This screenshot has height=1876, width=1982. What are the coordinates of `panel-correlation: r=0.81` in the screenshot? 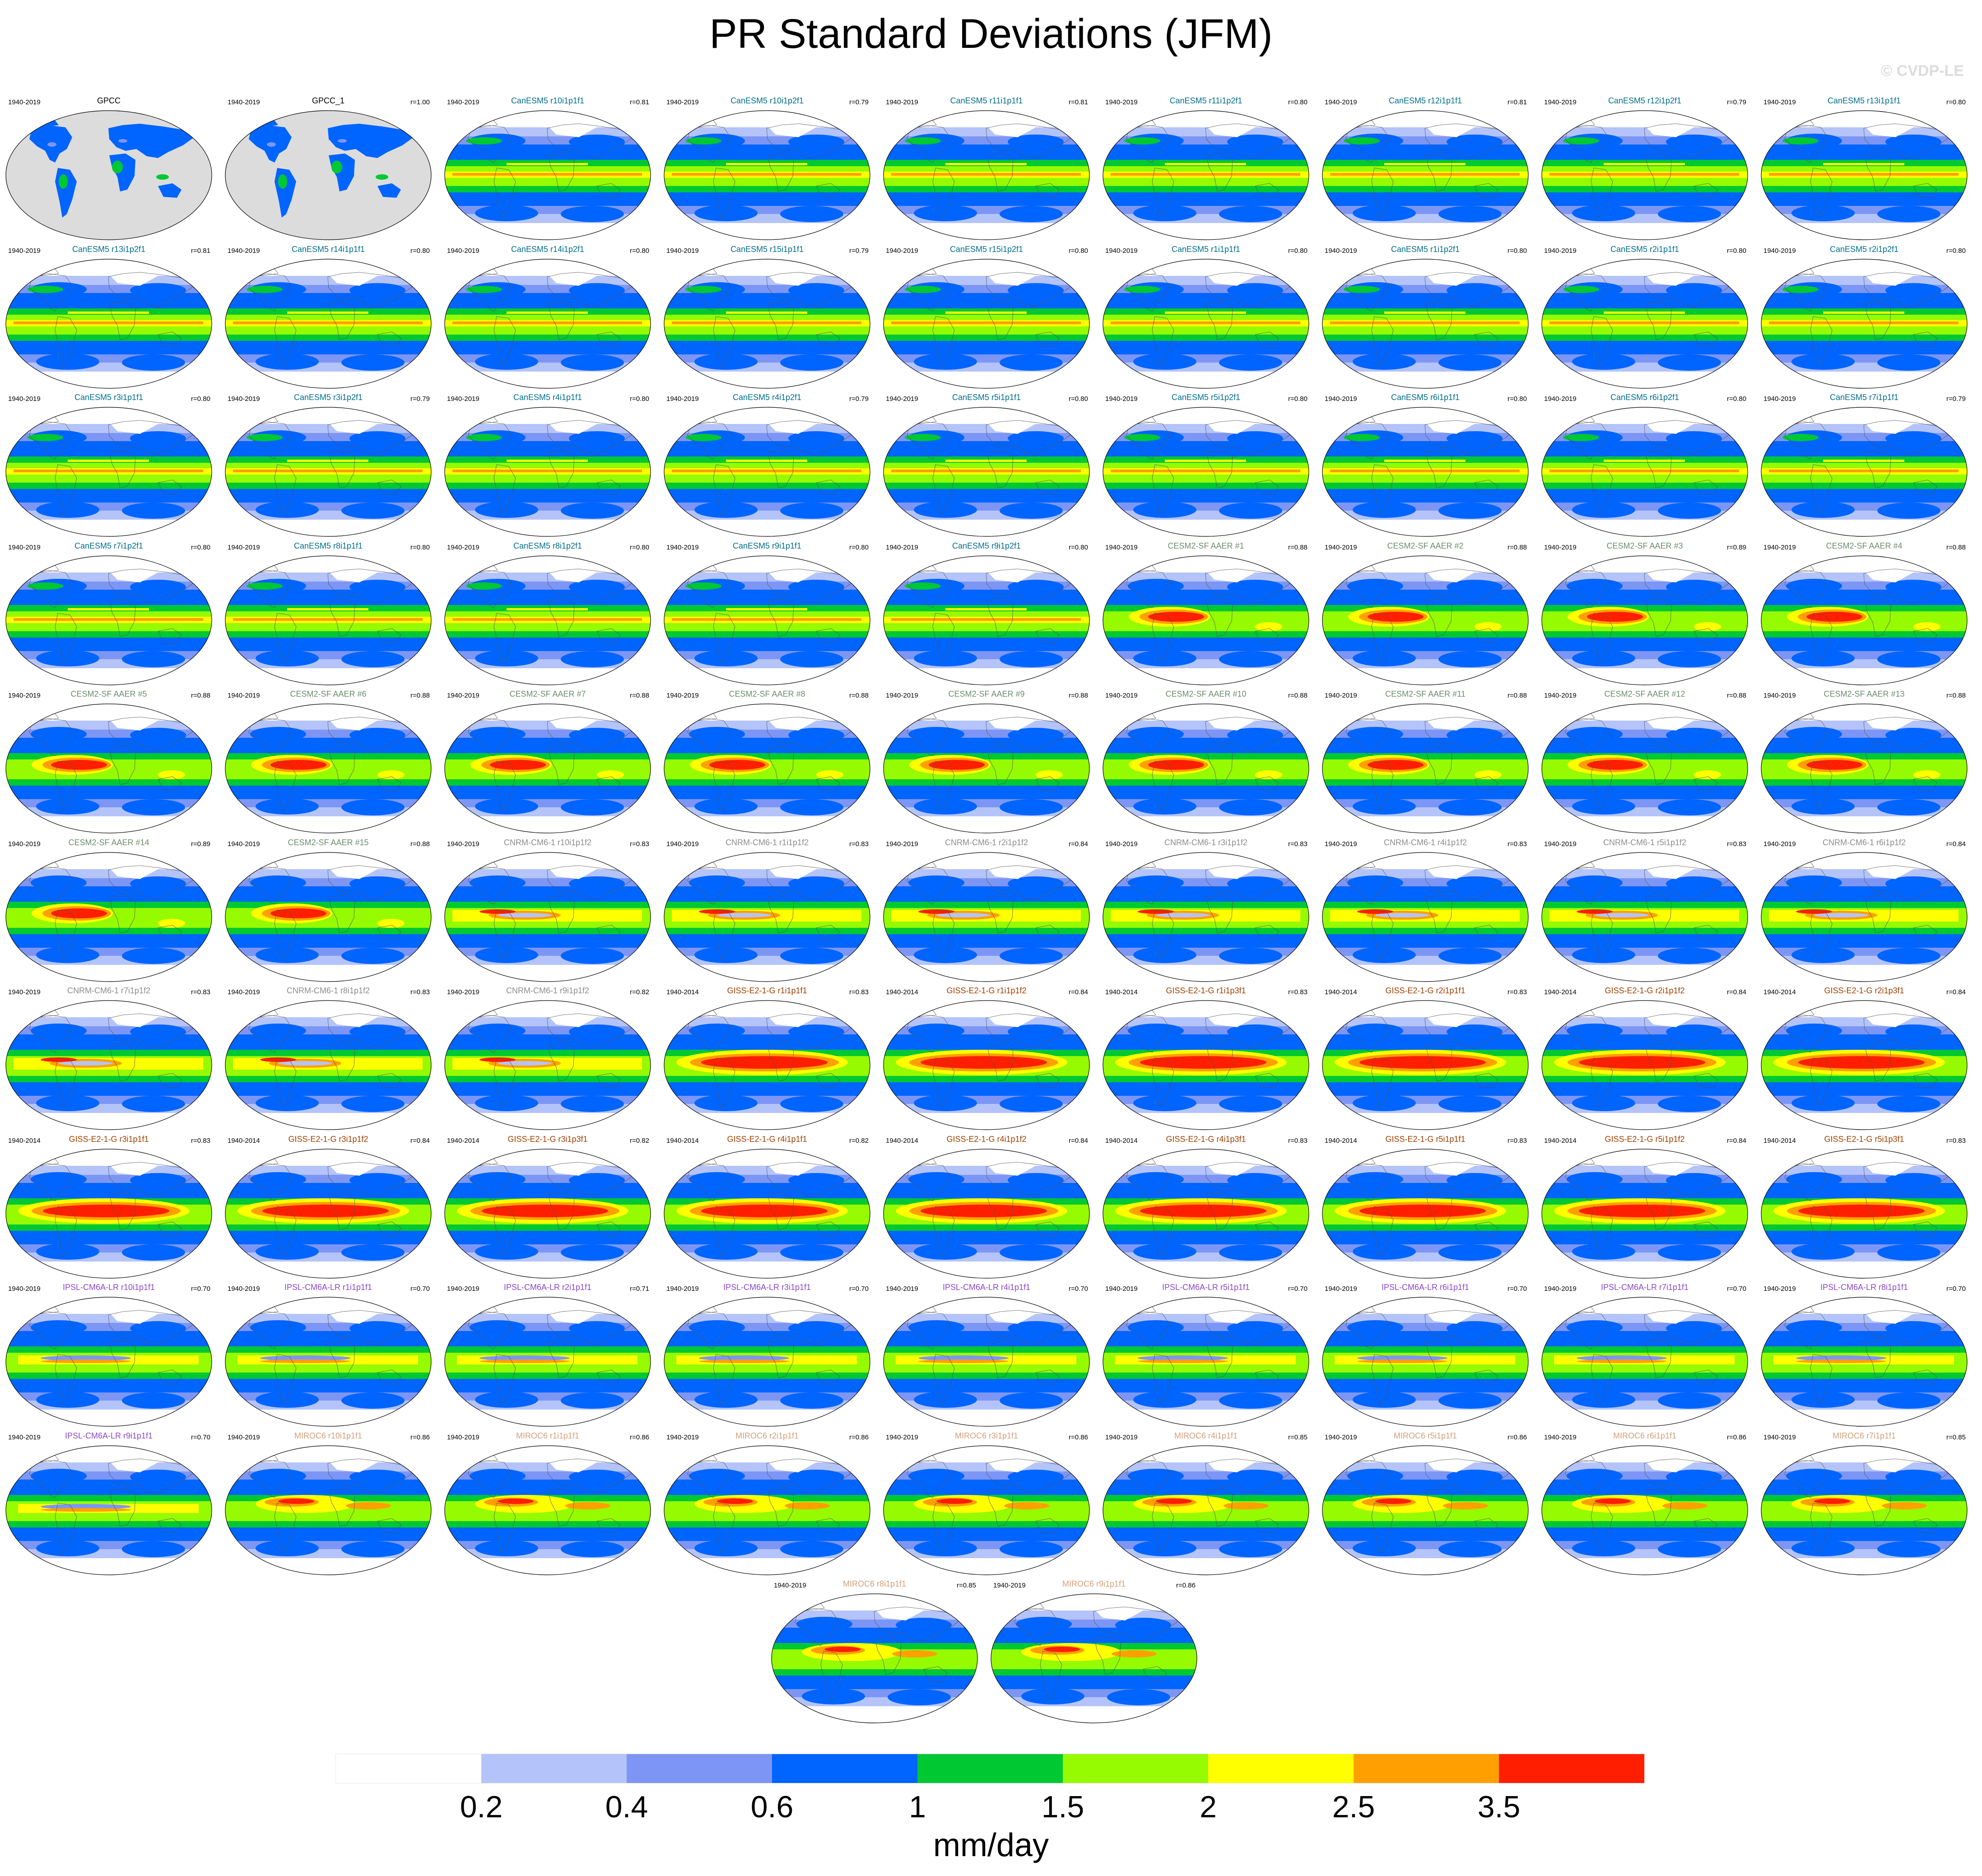 It's located at (1078, 102).